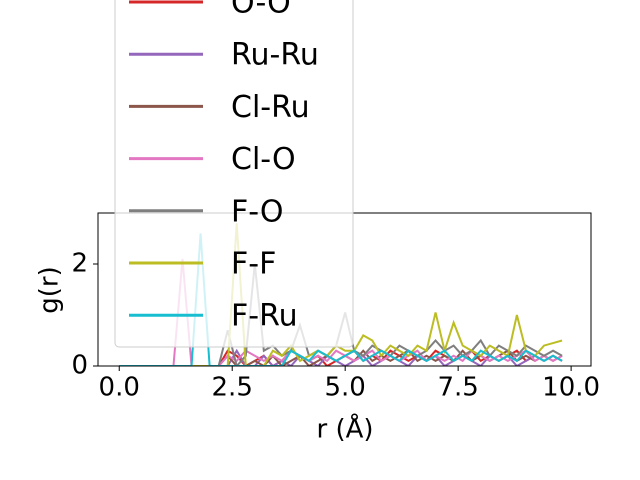 Image resolution: width=640 pixels, height=480 pixels. I want to click on x-tick-label: 2.5, so click(232, 388).